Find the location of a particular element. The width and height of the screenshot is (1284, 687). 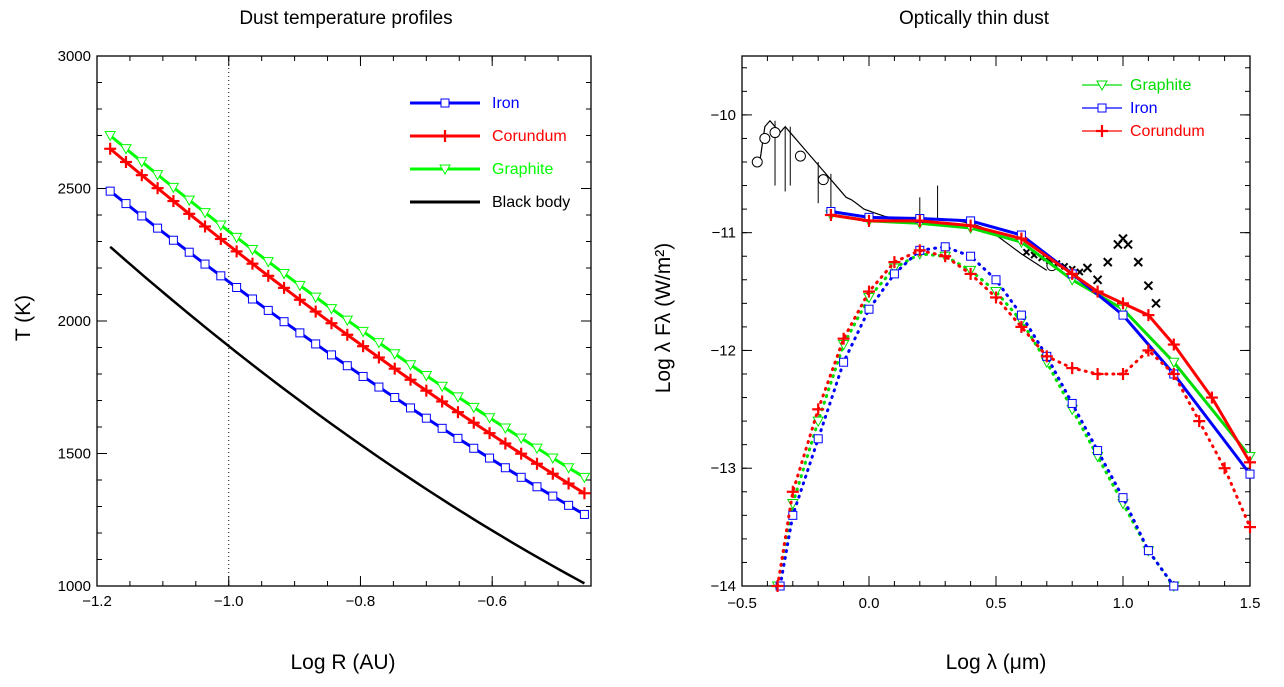

legend-label: Iron is located at coordinates (506, 103).